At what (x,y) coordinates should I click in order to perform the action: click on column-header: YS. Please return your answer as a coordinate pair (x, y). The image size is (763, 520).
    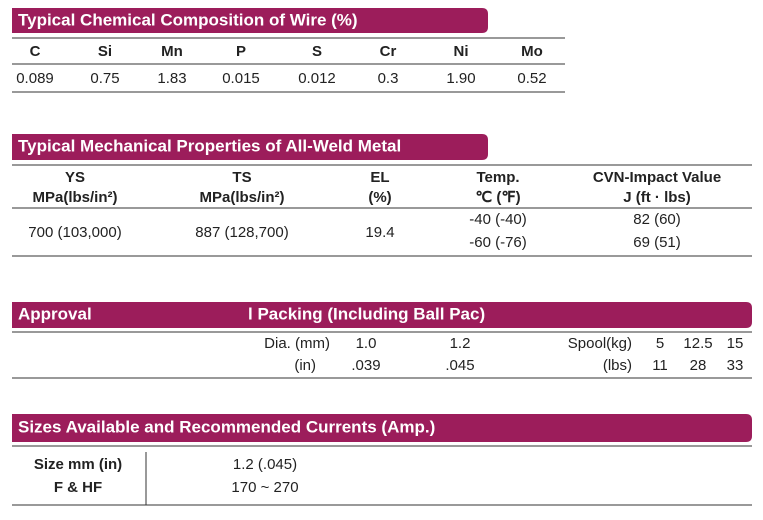
    Looking at the image, I should click on (75, 177).